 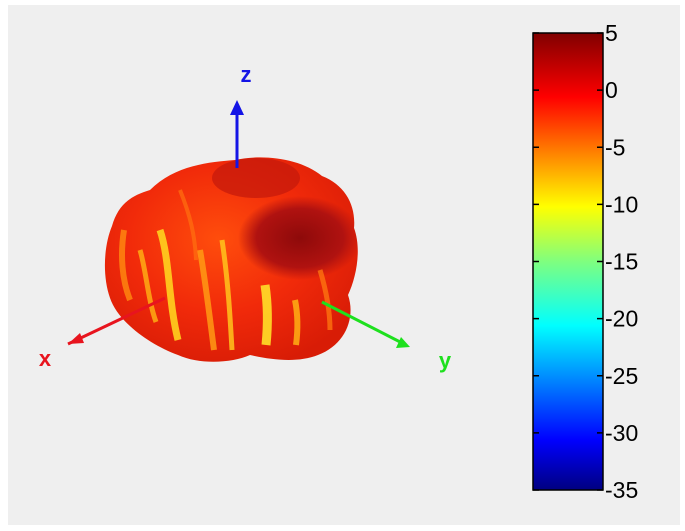 What do you see at coordinates (116, 321) in the screenshot?
I see `axis-x-line` at bounding box center [116, 321].